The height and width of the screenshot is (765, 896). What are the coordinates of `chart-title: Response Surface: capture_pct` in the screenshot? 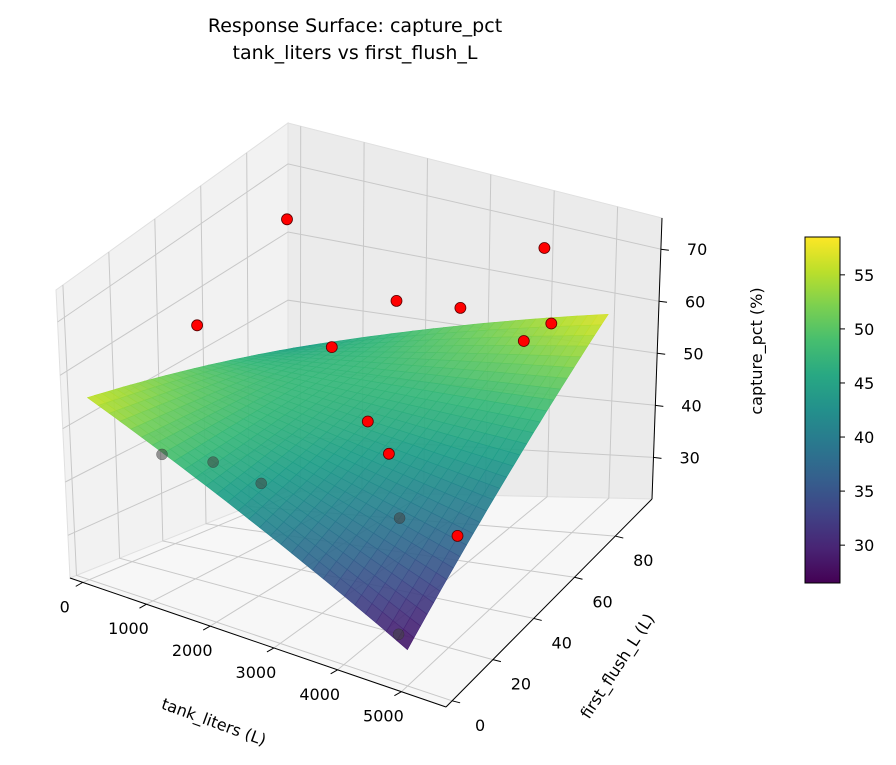 It's located at (355, 26).